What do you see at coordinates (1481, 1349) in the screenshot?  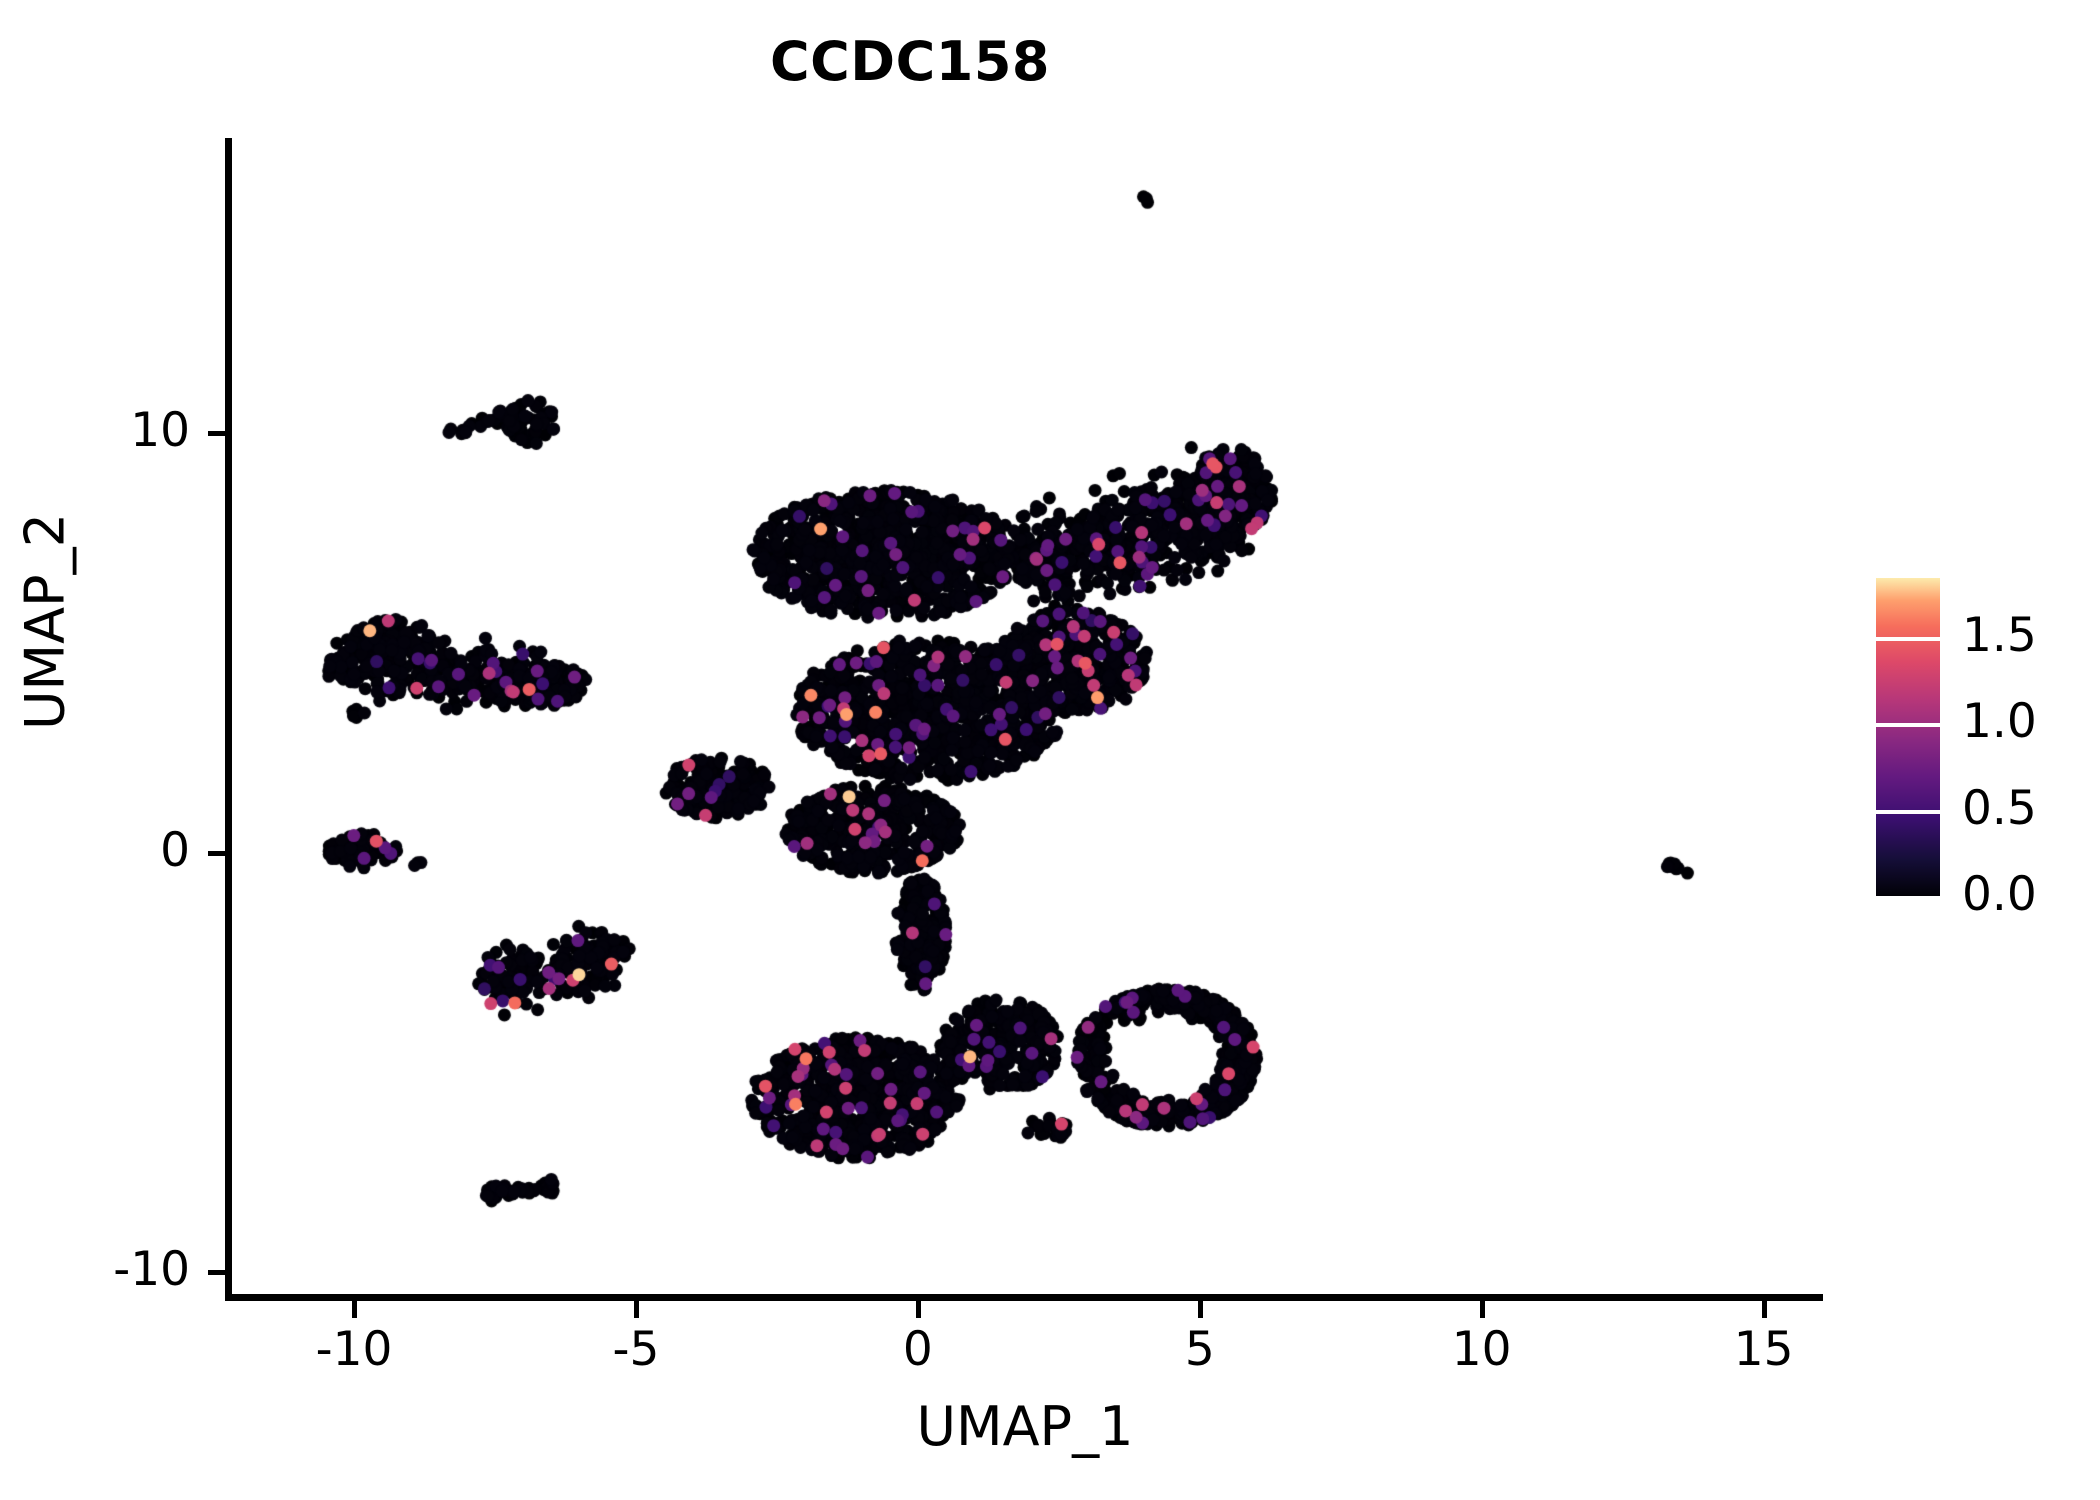 I see `x-tick-label: 10` at bounding box center [1481, 1349].